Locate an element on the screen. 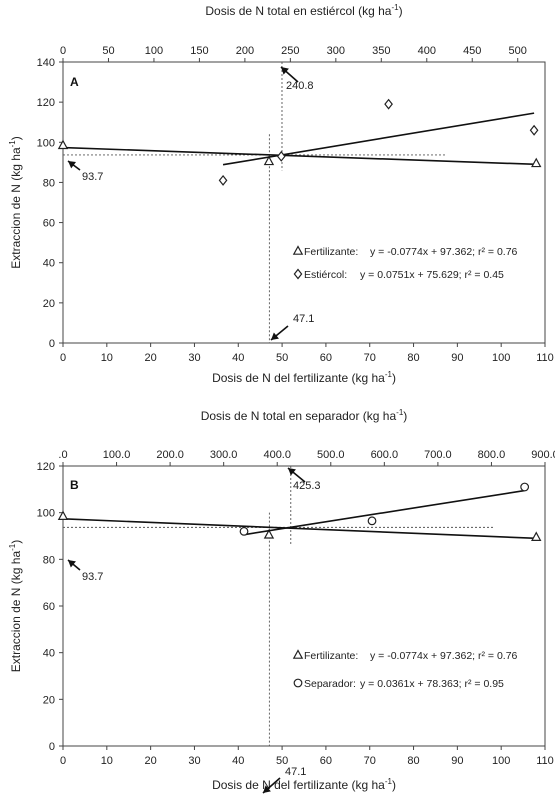  panel-a-x-bottom-title-close: ) is located at coordinates (394, 378).